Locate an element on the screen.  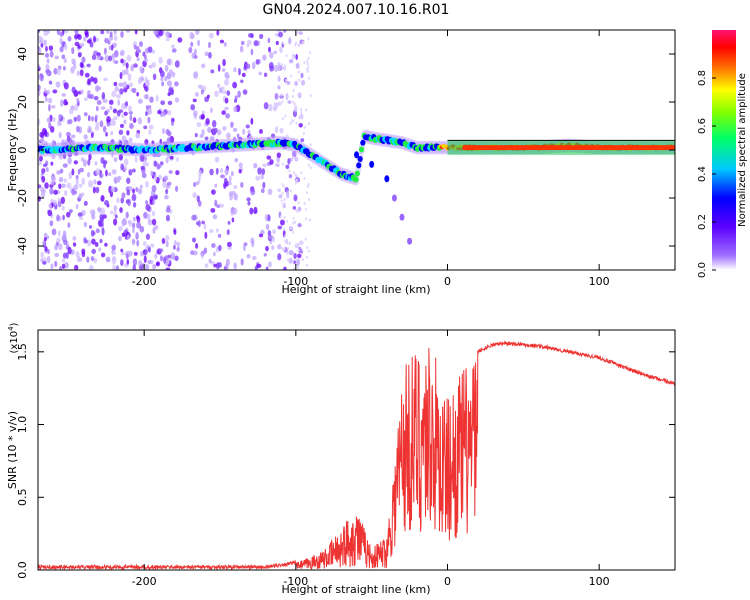
y-tick-label: 0.5 is located at coordinates (22, 498).